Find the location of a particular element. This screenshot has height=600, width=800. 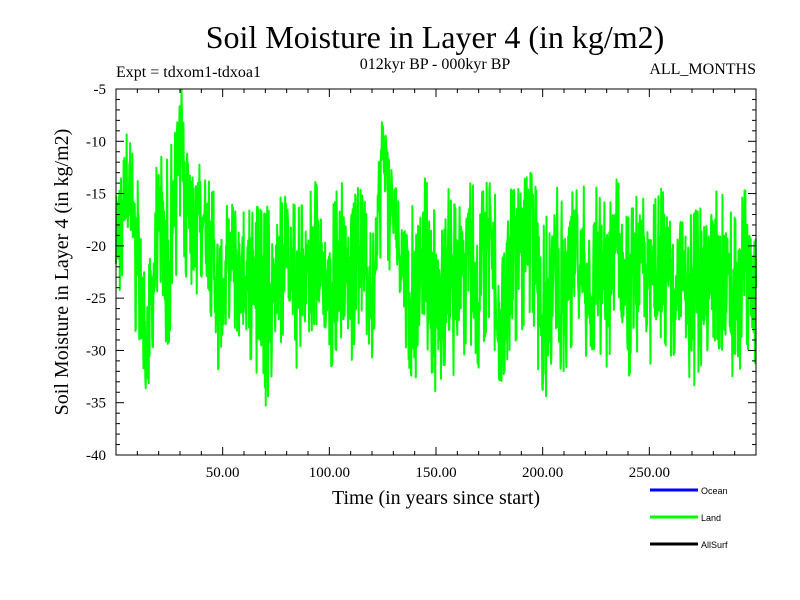

legend-label-land: Land is located at coordinates (711, 518).